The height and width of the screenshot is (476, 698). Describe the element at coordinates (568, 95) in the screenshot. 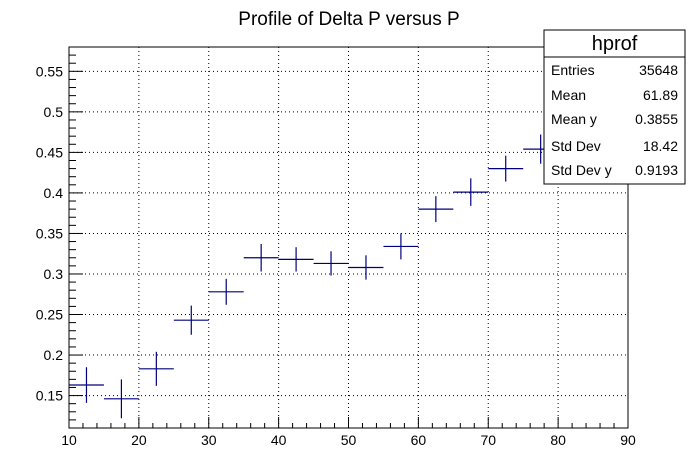

I see `stats-label-mean: Mean` at that location.